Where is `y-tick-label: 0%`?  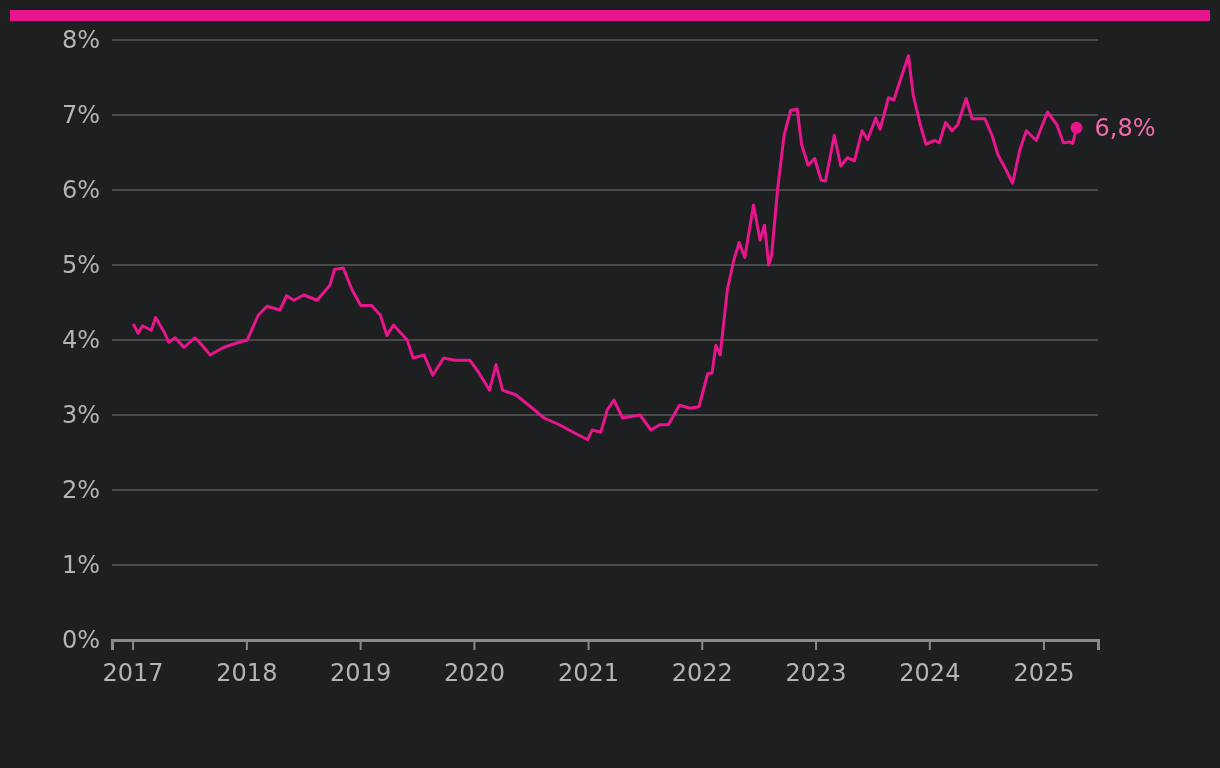 y-tick-label: 0% is located at coordinates (80, 640).